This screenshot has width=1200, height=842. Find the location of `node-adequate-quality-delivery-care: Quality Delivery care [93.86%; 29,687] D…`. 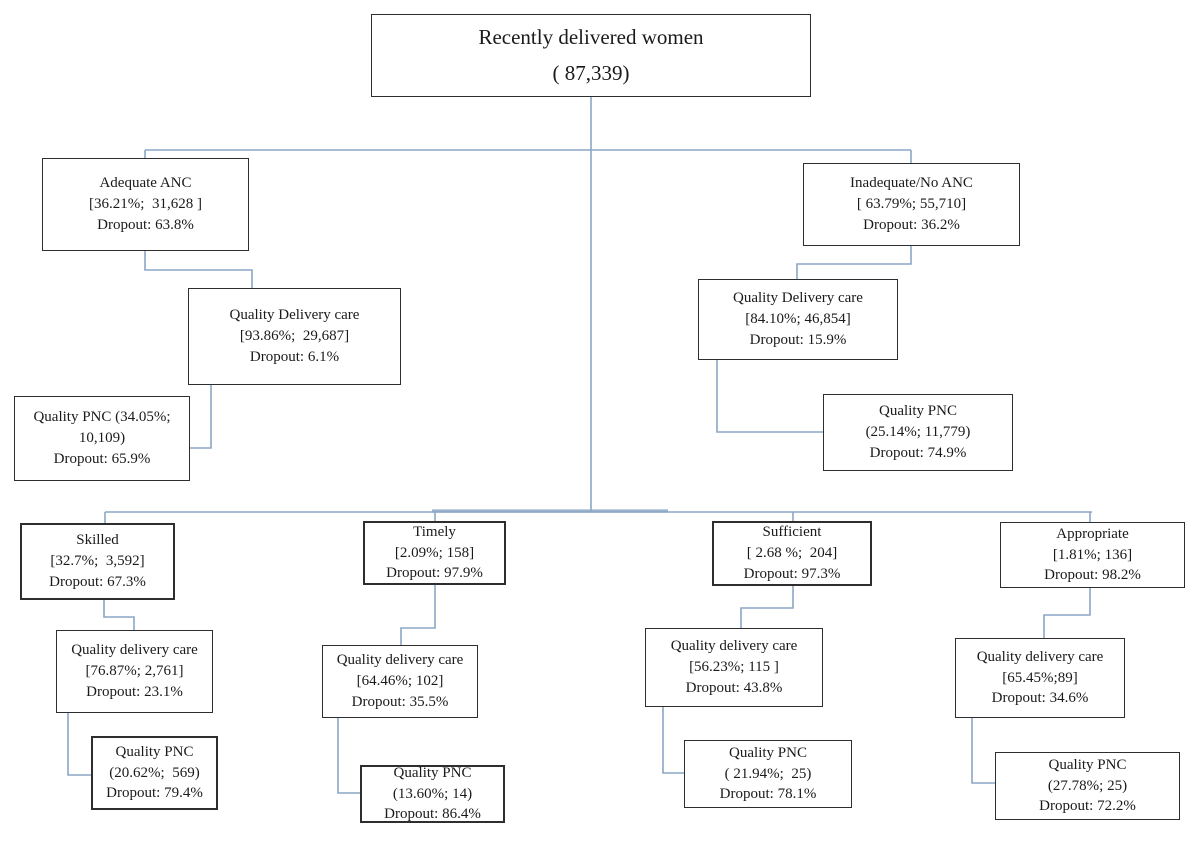

node-adequate-quality-delivery-care: Quality Delivery care [93.86%; 29,687] D… is located at coordinates (294, 336).